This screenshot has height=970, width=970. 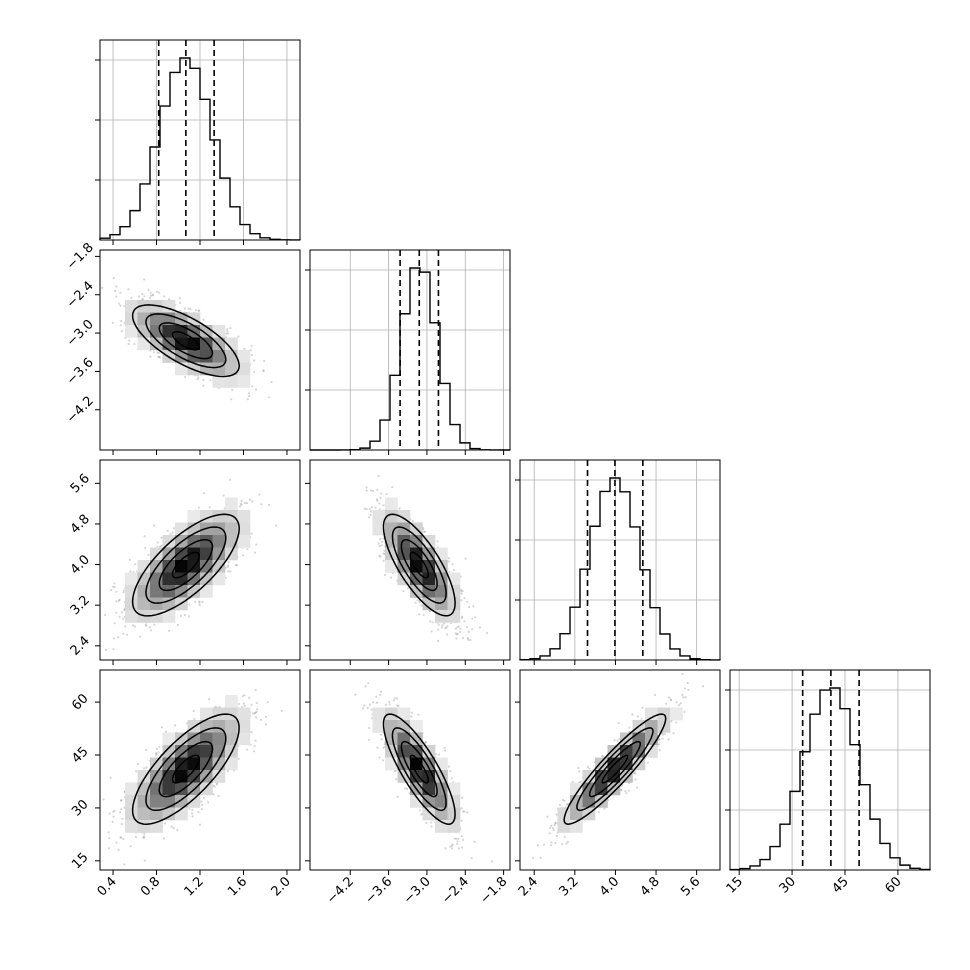 What do you see at coordinates (80, 333) in the screenshot?
I see `y-tick-label: −3.0` at bounding box center [80, 333].